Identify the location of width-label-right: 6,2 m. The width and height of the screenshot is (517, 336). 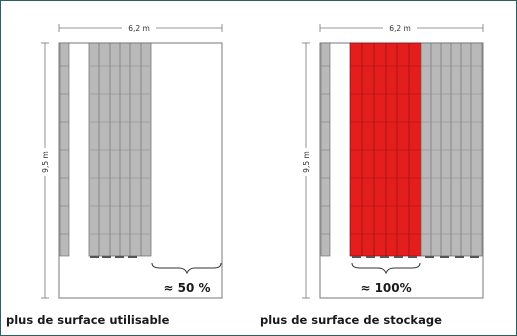
(400, 28).